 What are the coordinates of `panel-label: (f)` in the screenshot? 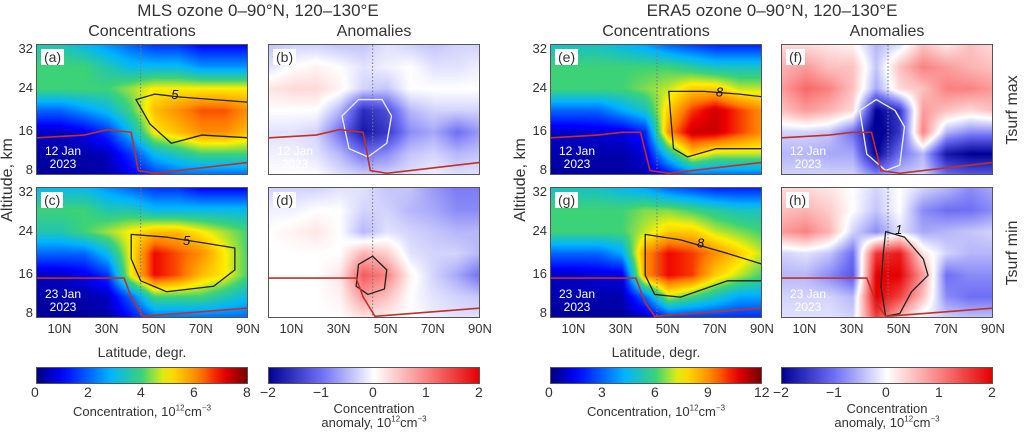 It's located at (796, 57).